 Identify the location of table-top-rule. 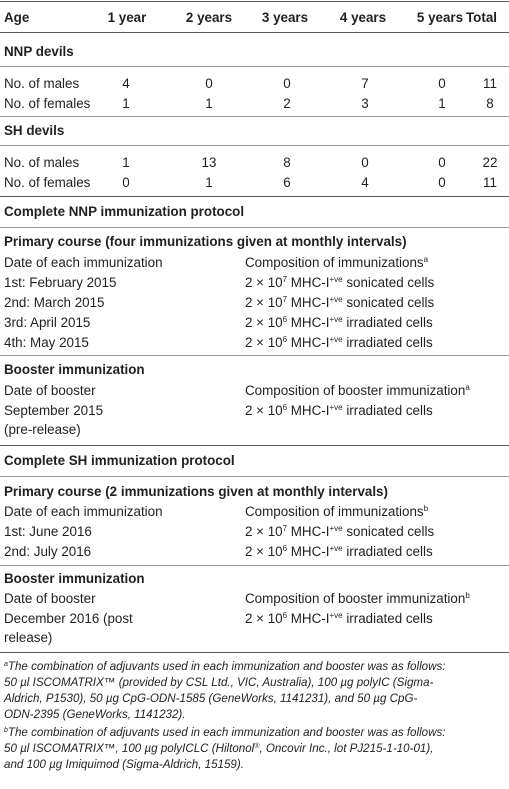
(254, 1).